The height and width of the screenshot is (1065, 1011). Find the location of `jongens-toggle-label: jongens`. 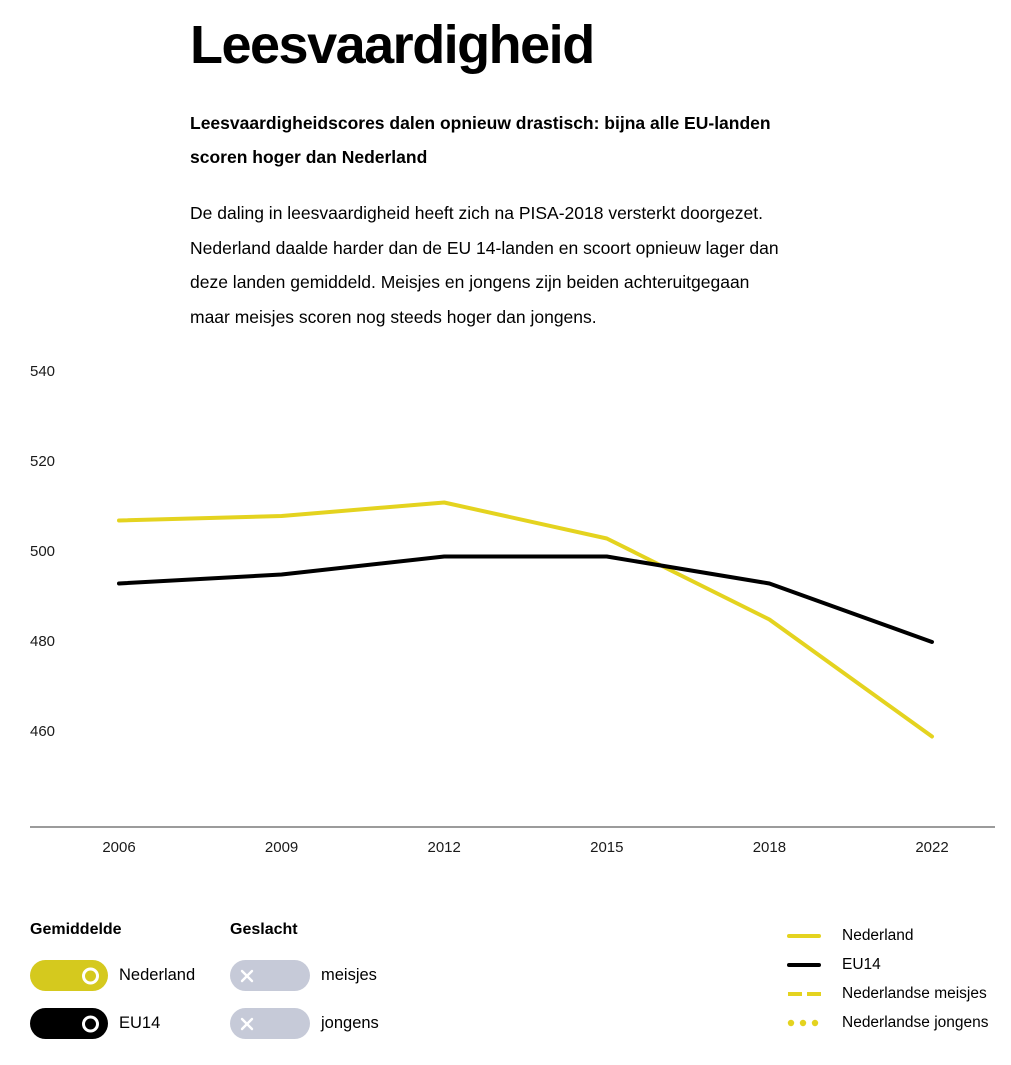

jongens-toggle-label: jongens is located at coordinates (350, 1023).